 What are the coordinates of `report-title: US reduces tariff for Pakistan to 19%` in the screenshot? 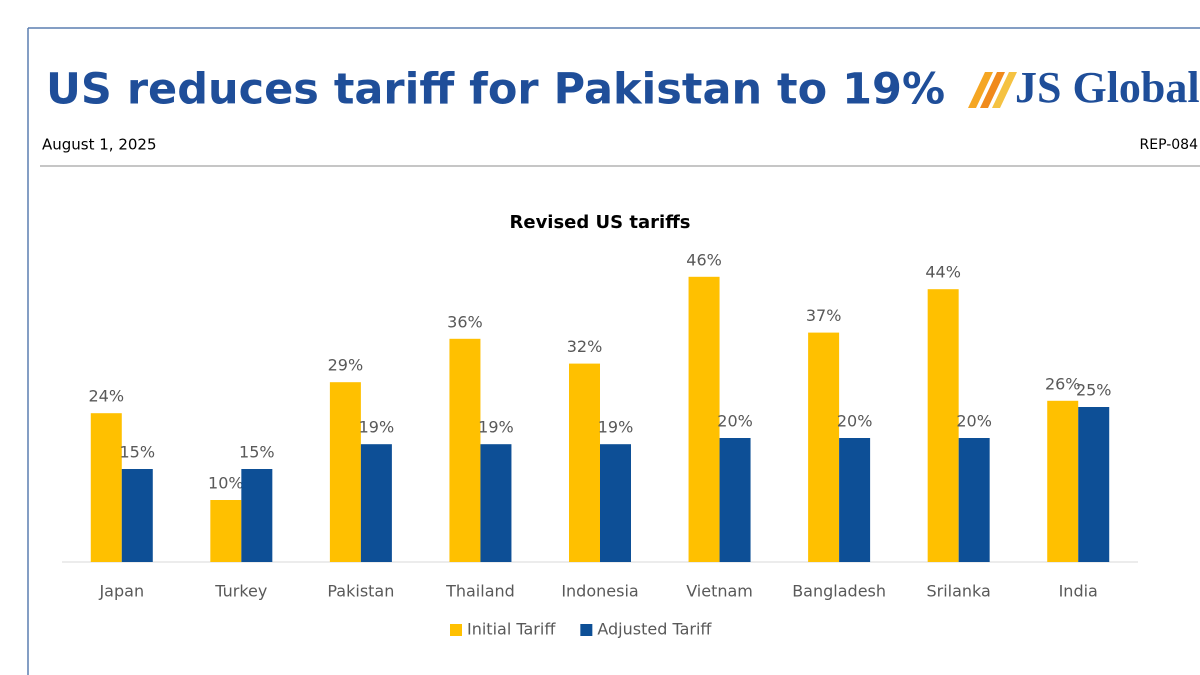 It's located at (495, 90).